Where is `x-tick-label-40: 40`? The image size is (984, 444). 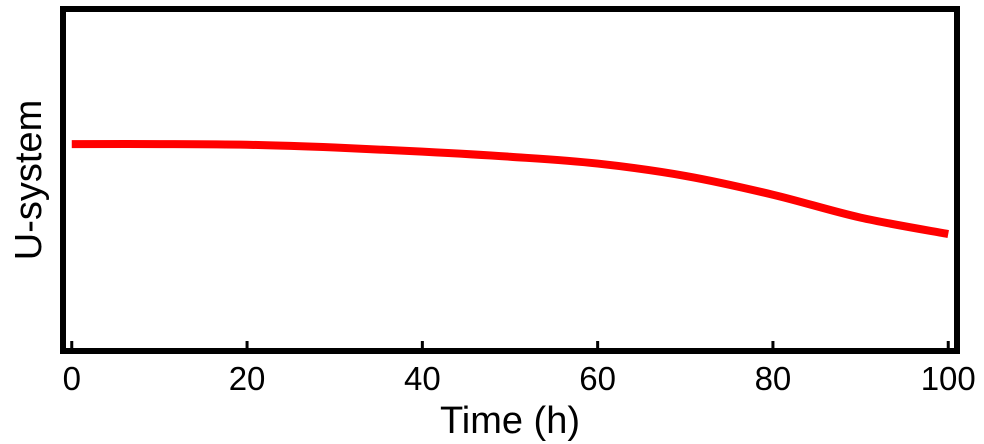 x-tick-label-40: 40 is located at coordinates (422, 378).